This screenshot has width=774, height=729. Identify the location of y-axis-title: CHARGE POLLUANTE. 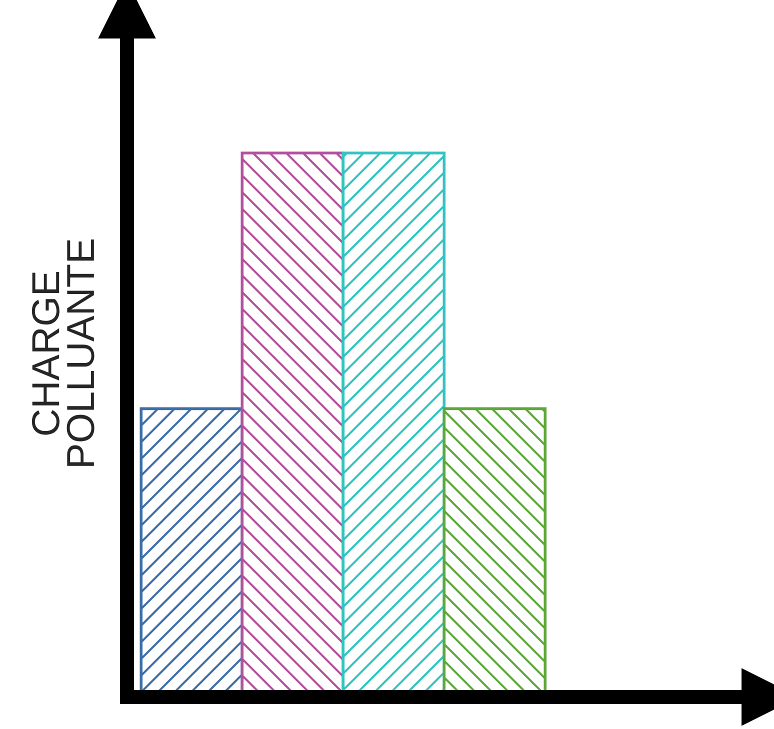
(63, 353).